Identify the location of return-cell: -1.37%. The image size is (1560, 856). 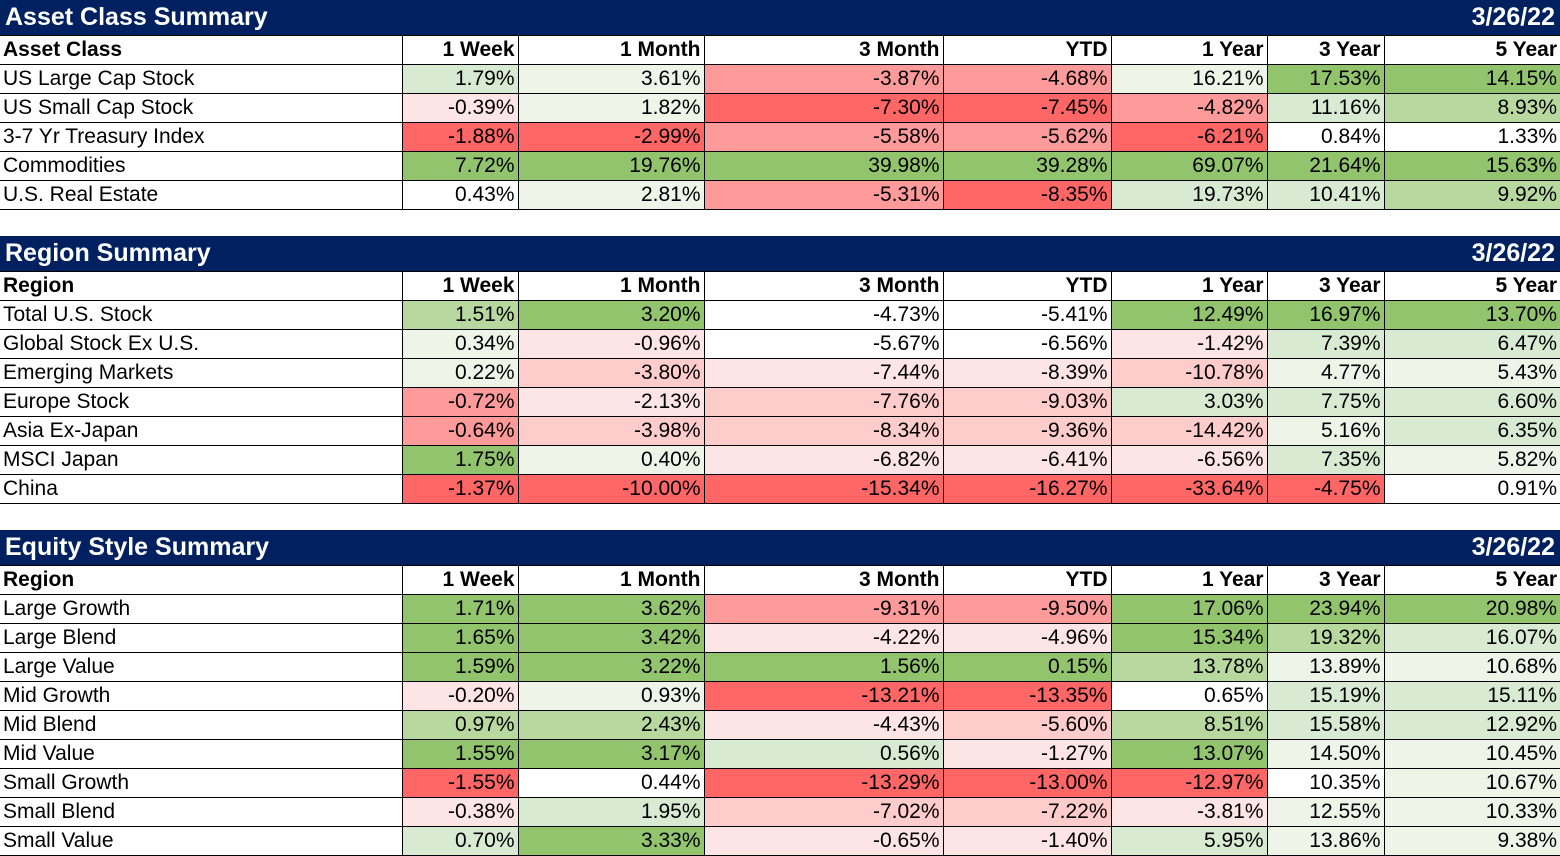
(460, 489).